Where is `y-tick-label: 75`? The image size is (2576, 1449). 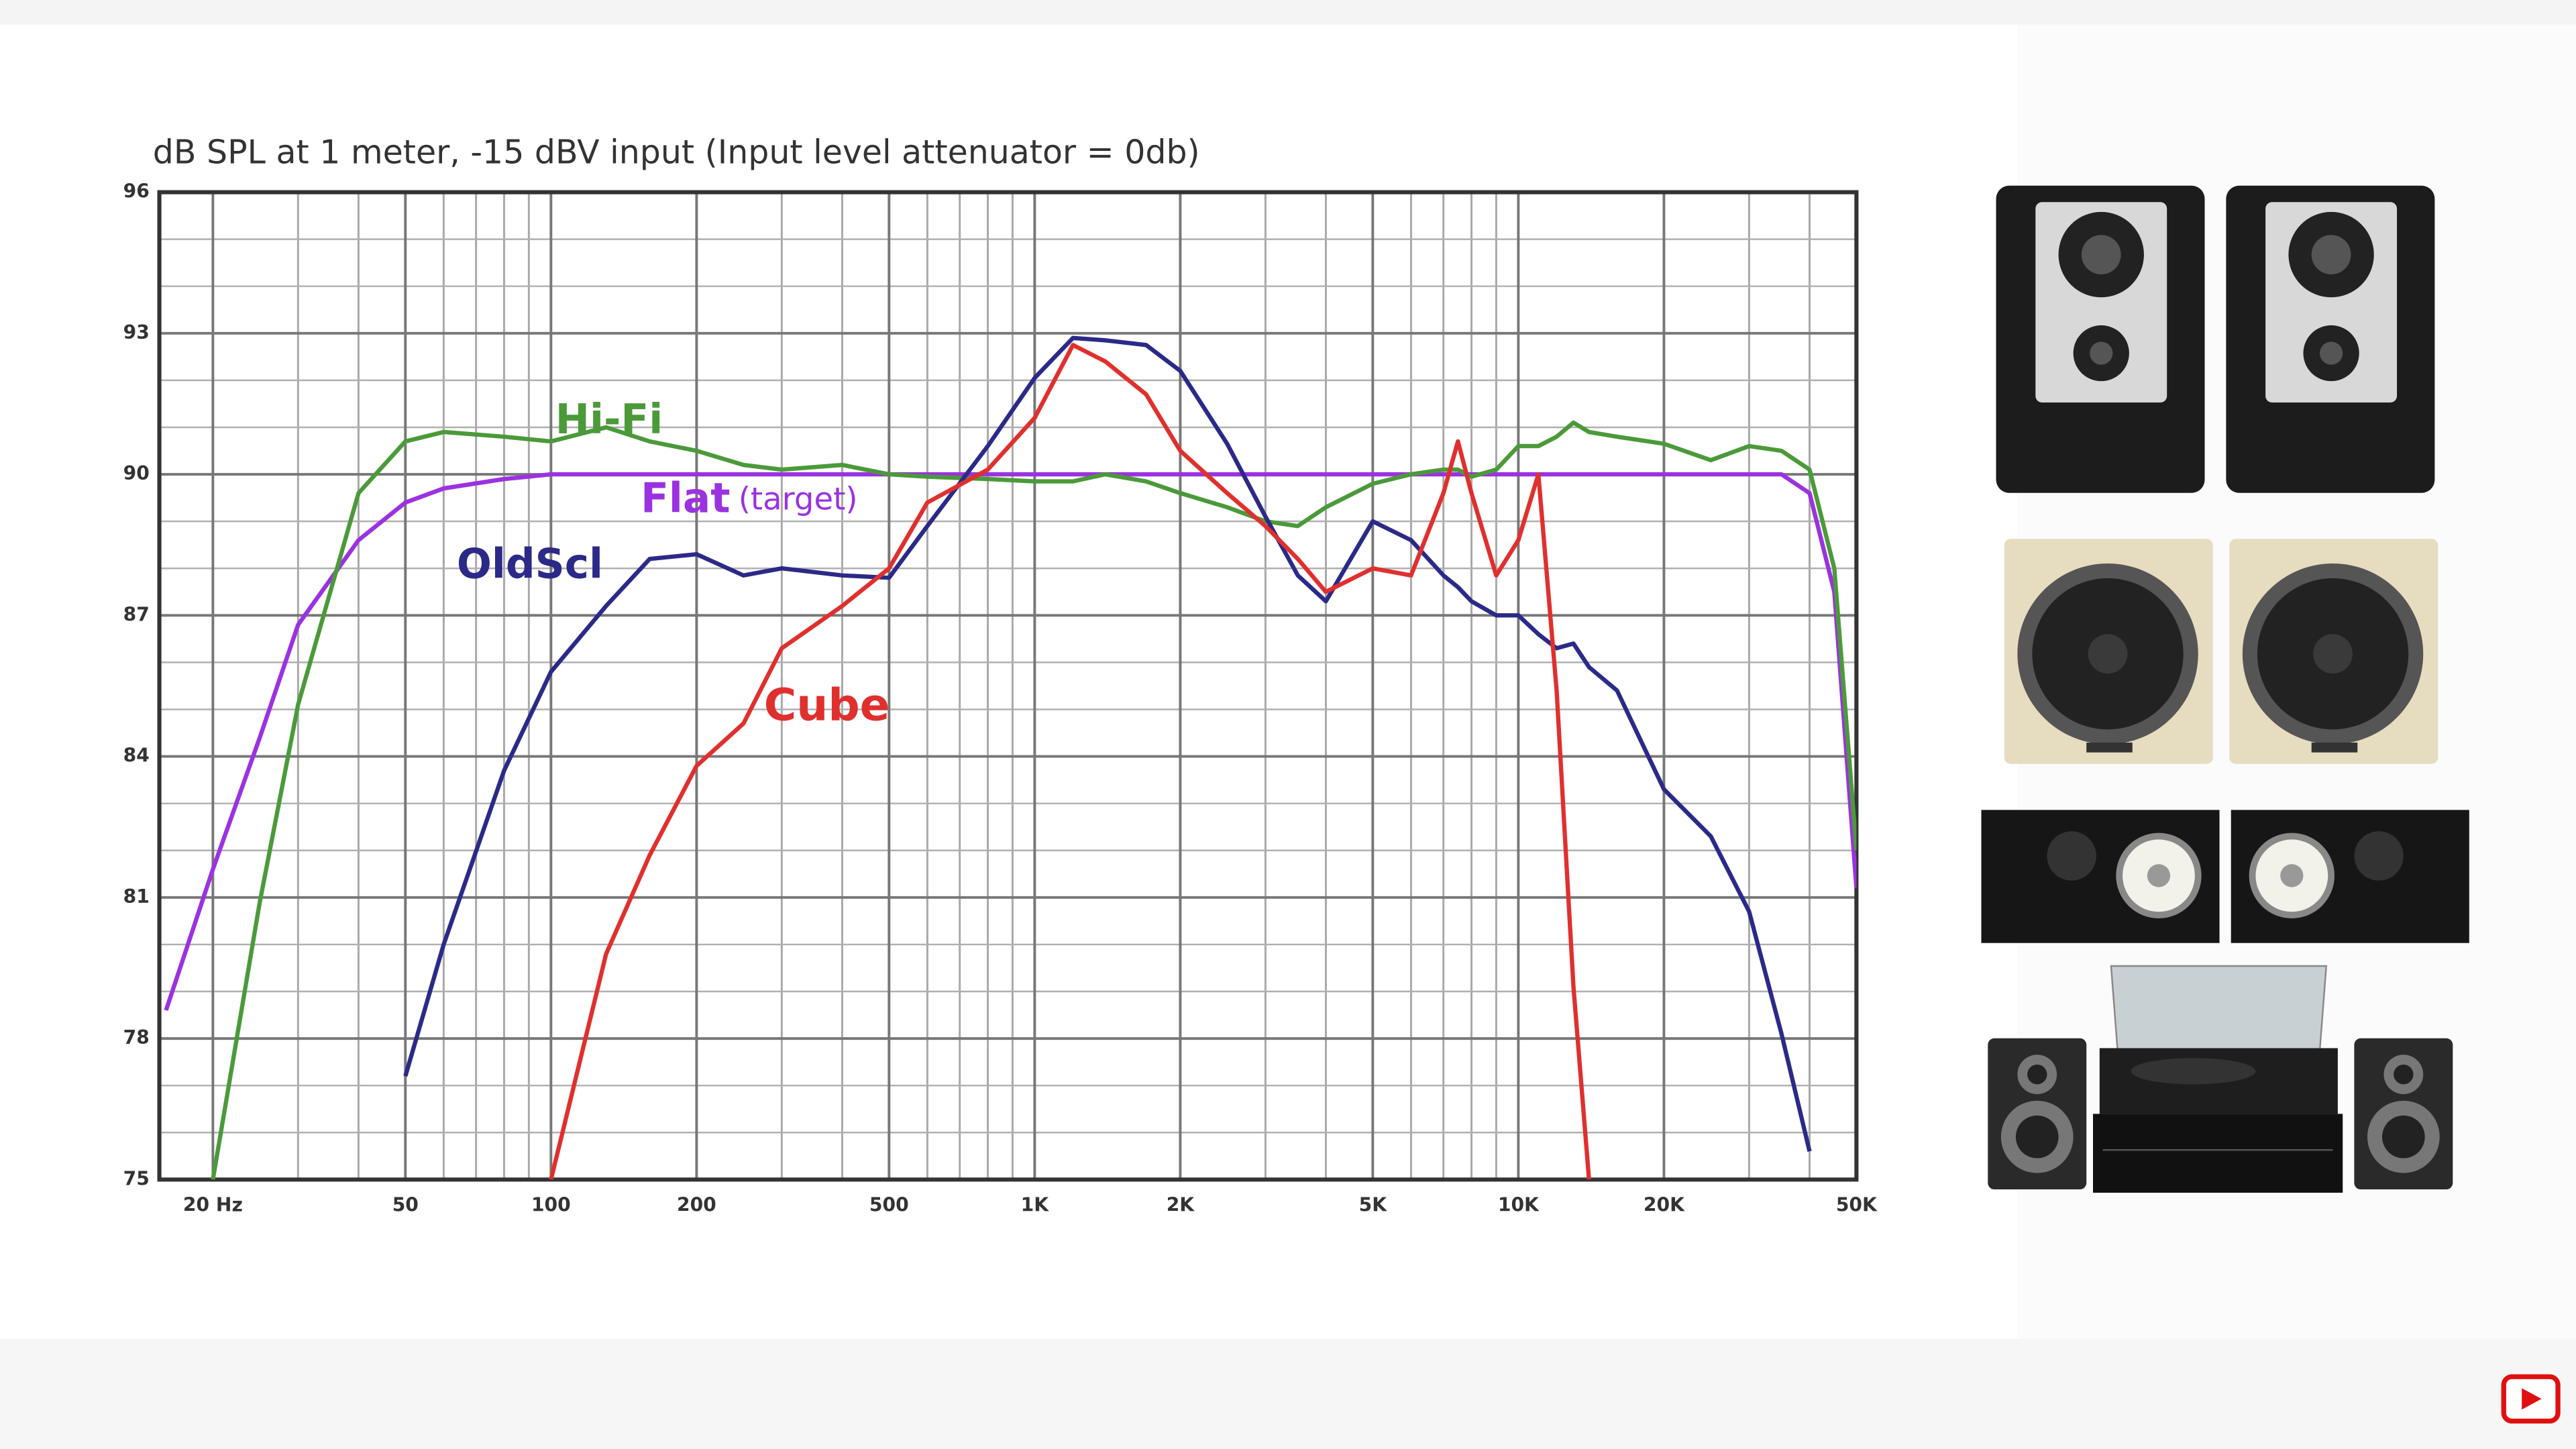 y-tick-label: 75 is located at coordinates (136, 1178).